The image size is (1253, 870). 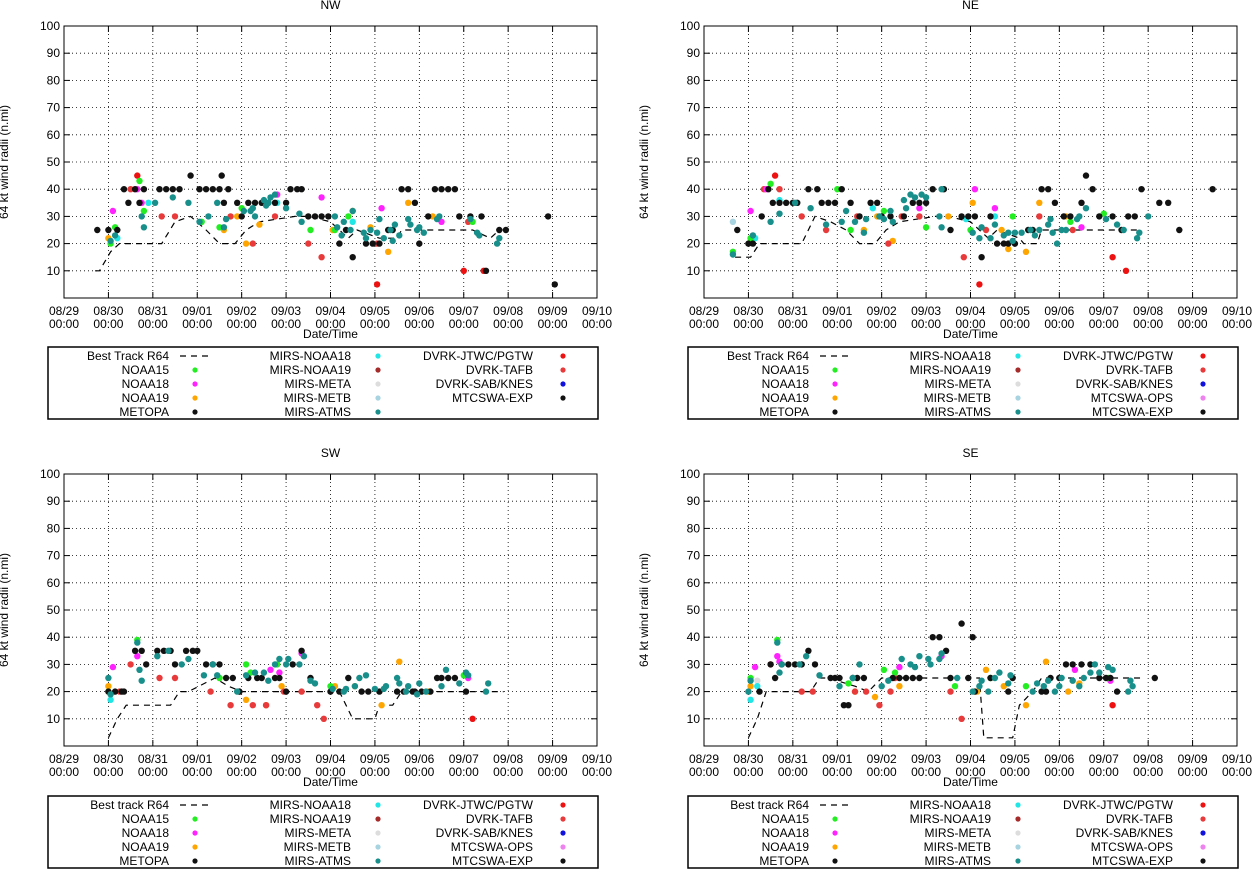 I want to click on y-tick-label: 50, so click(x=54, y=610).